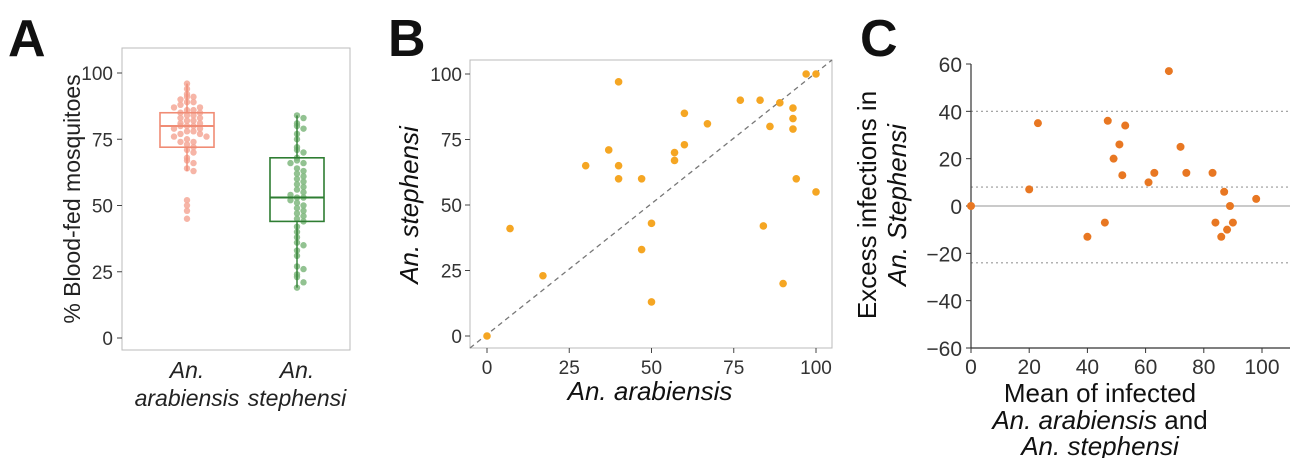 The width and height of the screenshot is (1290, 458). Describe the element at coordinates (487, 368) in the screenshot. I see `panel-b-xtick-label: 0` at that location.